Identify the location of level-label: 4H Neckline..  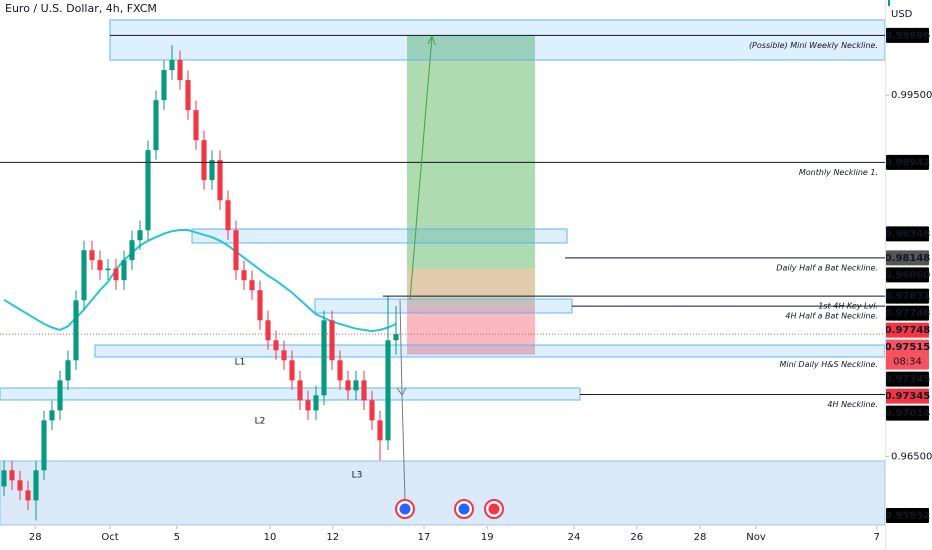
(852, 404).